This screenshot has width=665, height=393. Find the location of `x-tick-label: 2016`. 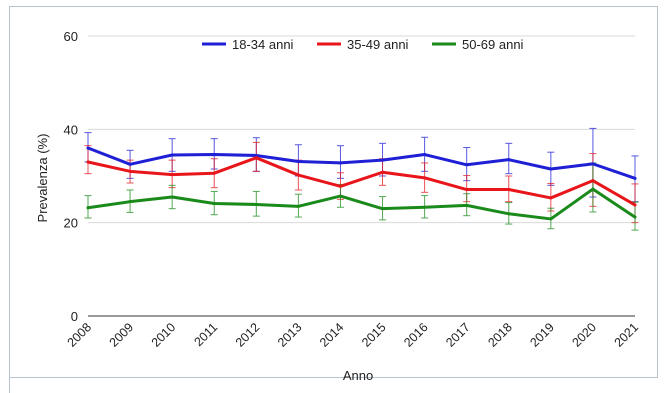

x-tick-label: 2016 is located at coordinates (416, 335).